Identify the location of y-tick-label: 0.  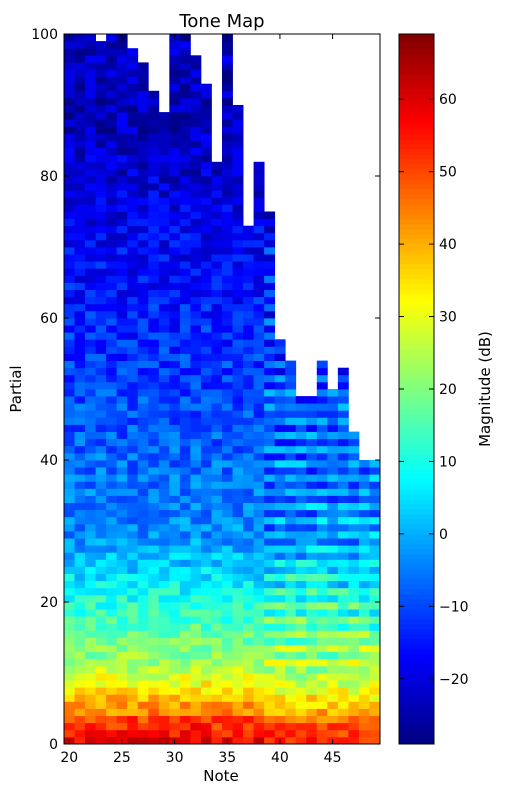
(53, 745).